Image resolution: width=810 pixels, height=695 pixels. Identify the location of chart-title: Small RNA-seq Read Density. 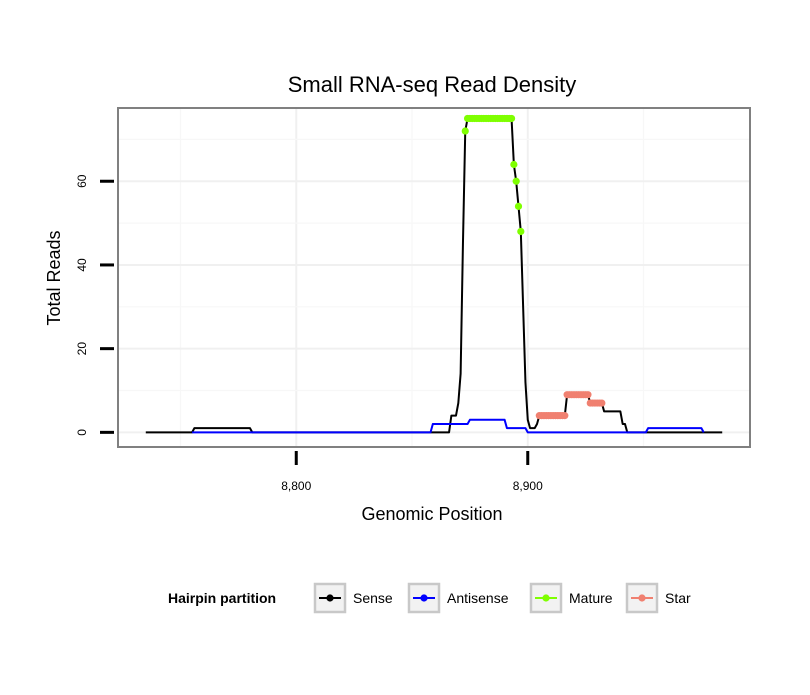
(432, 84).